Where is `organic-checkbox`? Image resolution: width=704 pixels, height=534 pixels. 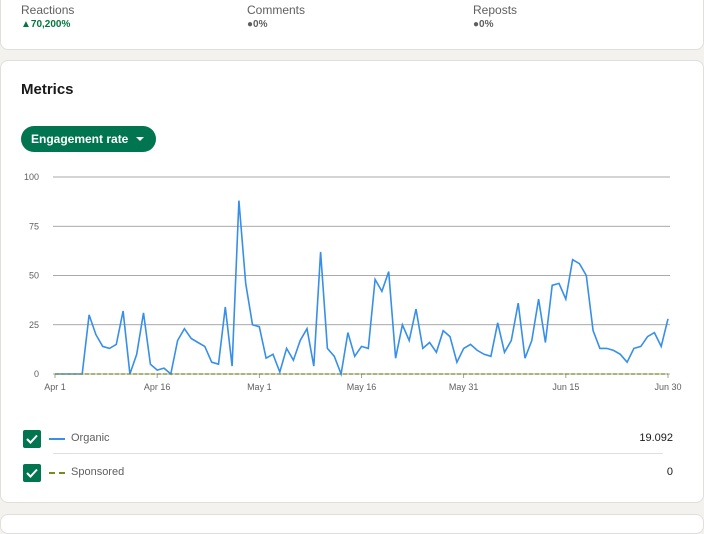 organic-checkbox is located at coordinates (32, 439).